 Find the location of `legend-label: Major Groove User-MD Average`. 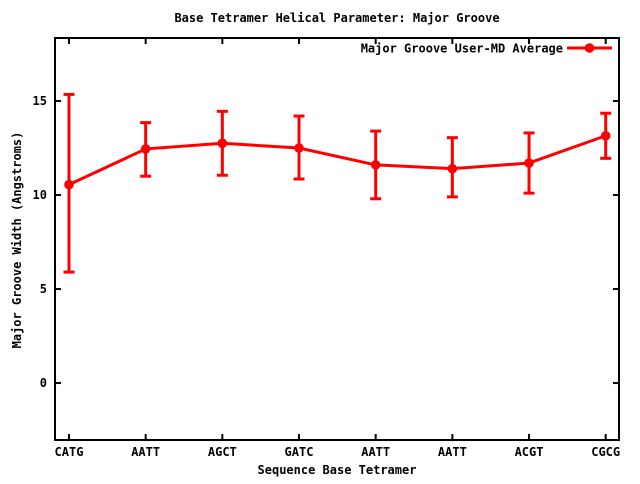

legend-label: Major Groove User-MD Average is located at coordinates (462, 49).